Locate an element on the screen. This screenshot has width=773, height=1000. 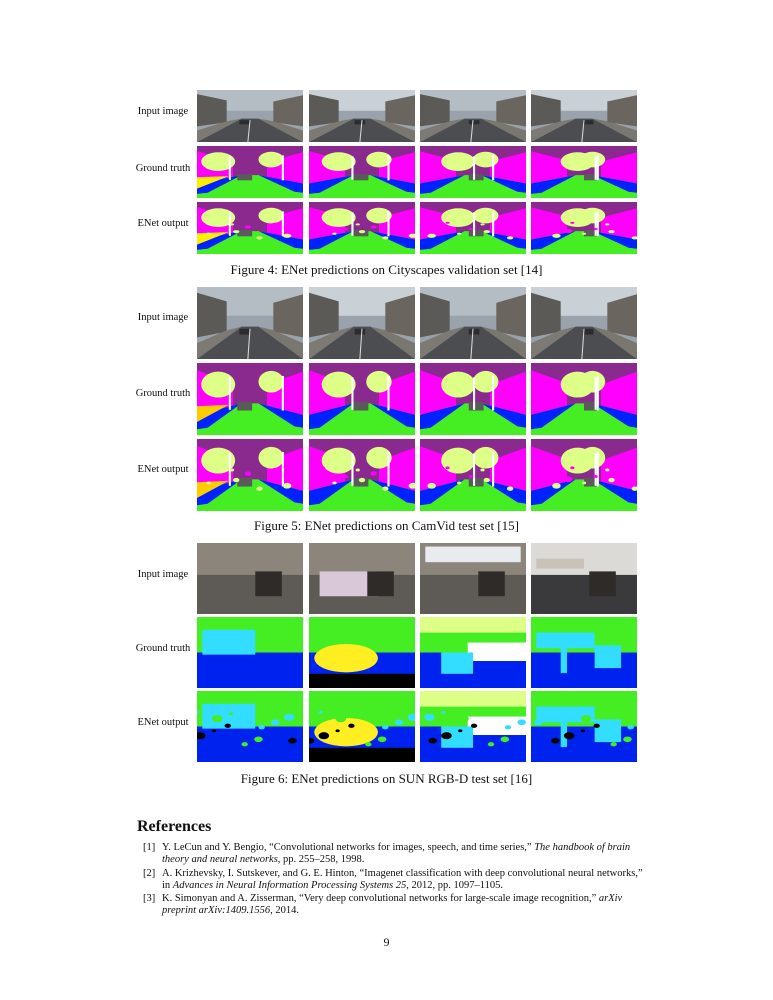
reference-text-end: , 2014. is located at coordinates (284, 910).